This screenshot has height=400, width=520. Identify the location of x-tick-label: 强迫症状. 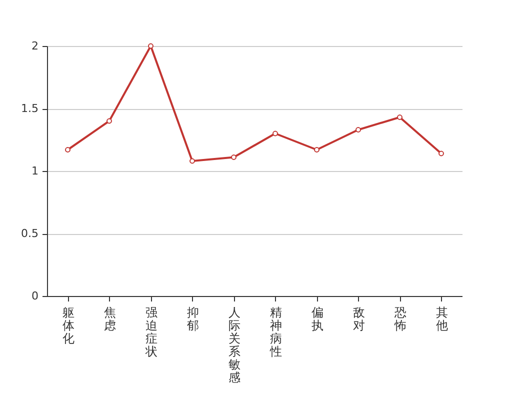
(151, 332).